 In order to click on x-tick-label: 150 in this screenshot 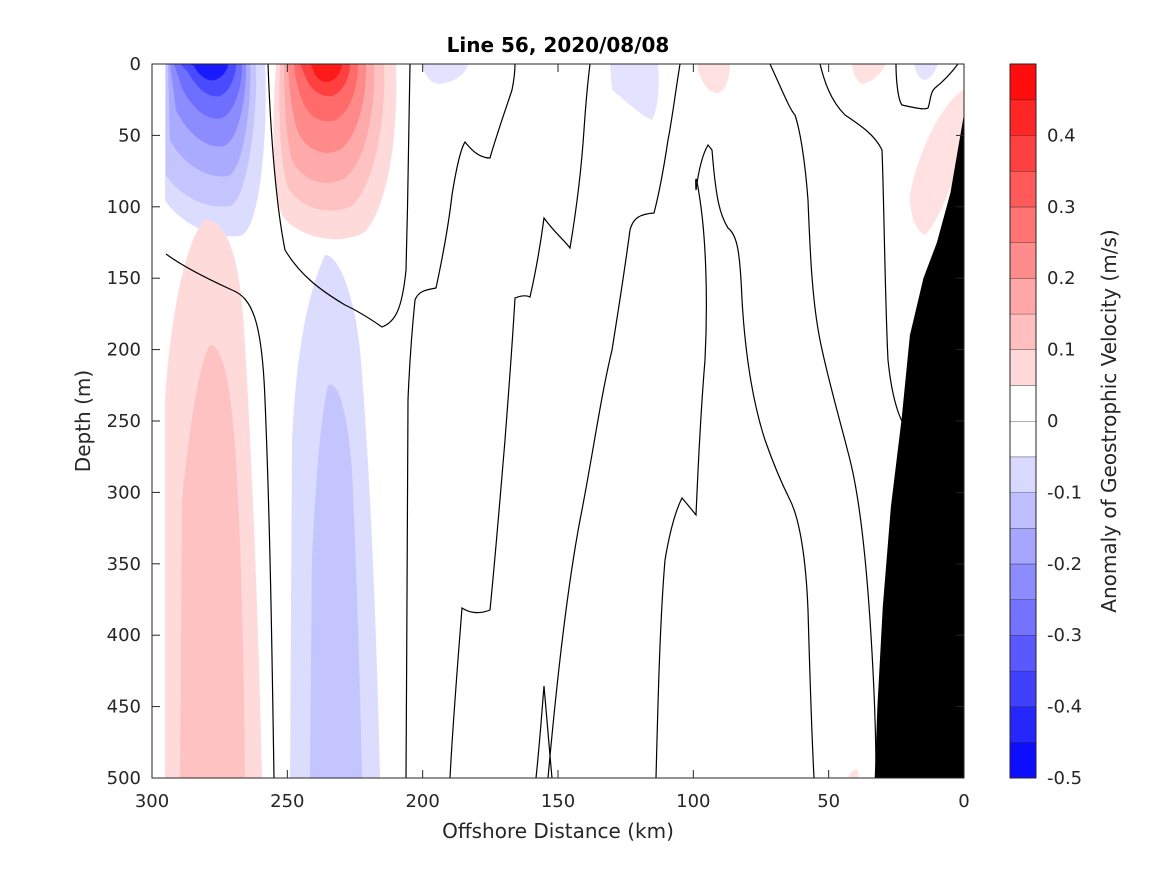, I will do `click(558, 801)`.